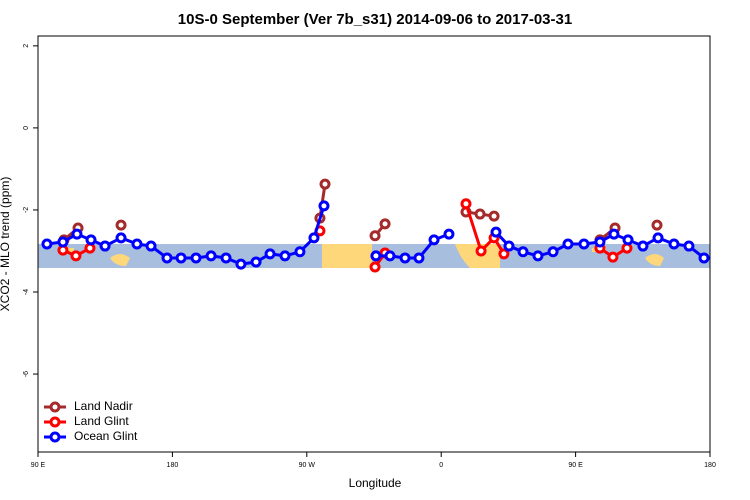 The height and width of the screenshot is (500, 750). Describe the element at coordinates (441, 465) in the screenshot. I see `x-tick-label: 0` at that location.